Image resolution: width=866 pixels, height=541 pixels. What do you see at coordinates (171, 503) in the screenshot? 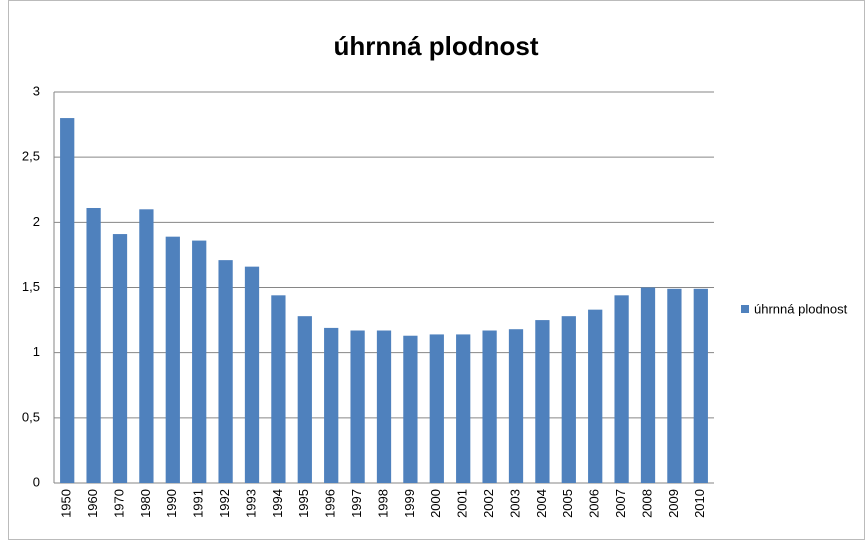
I see `x-tick-label: 1990` at bounding box center [171, 503].